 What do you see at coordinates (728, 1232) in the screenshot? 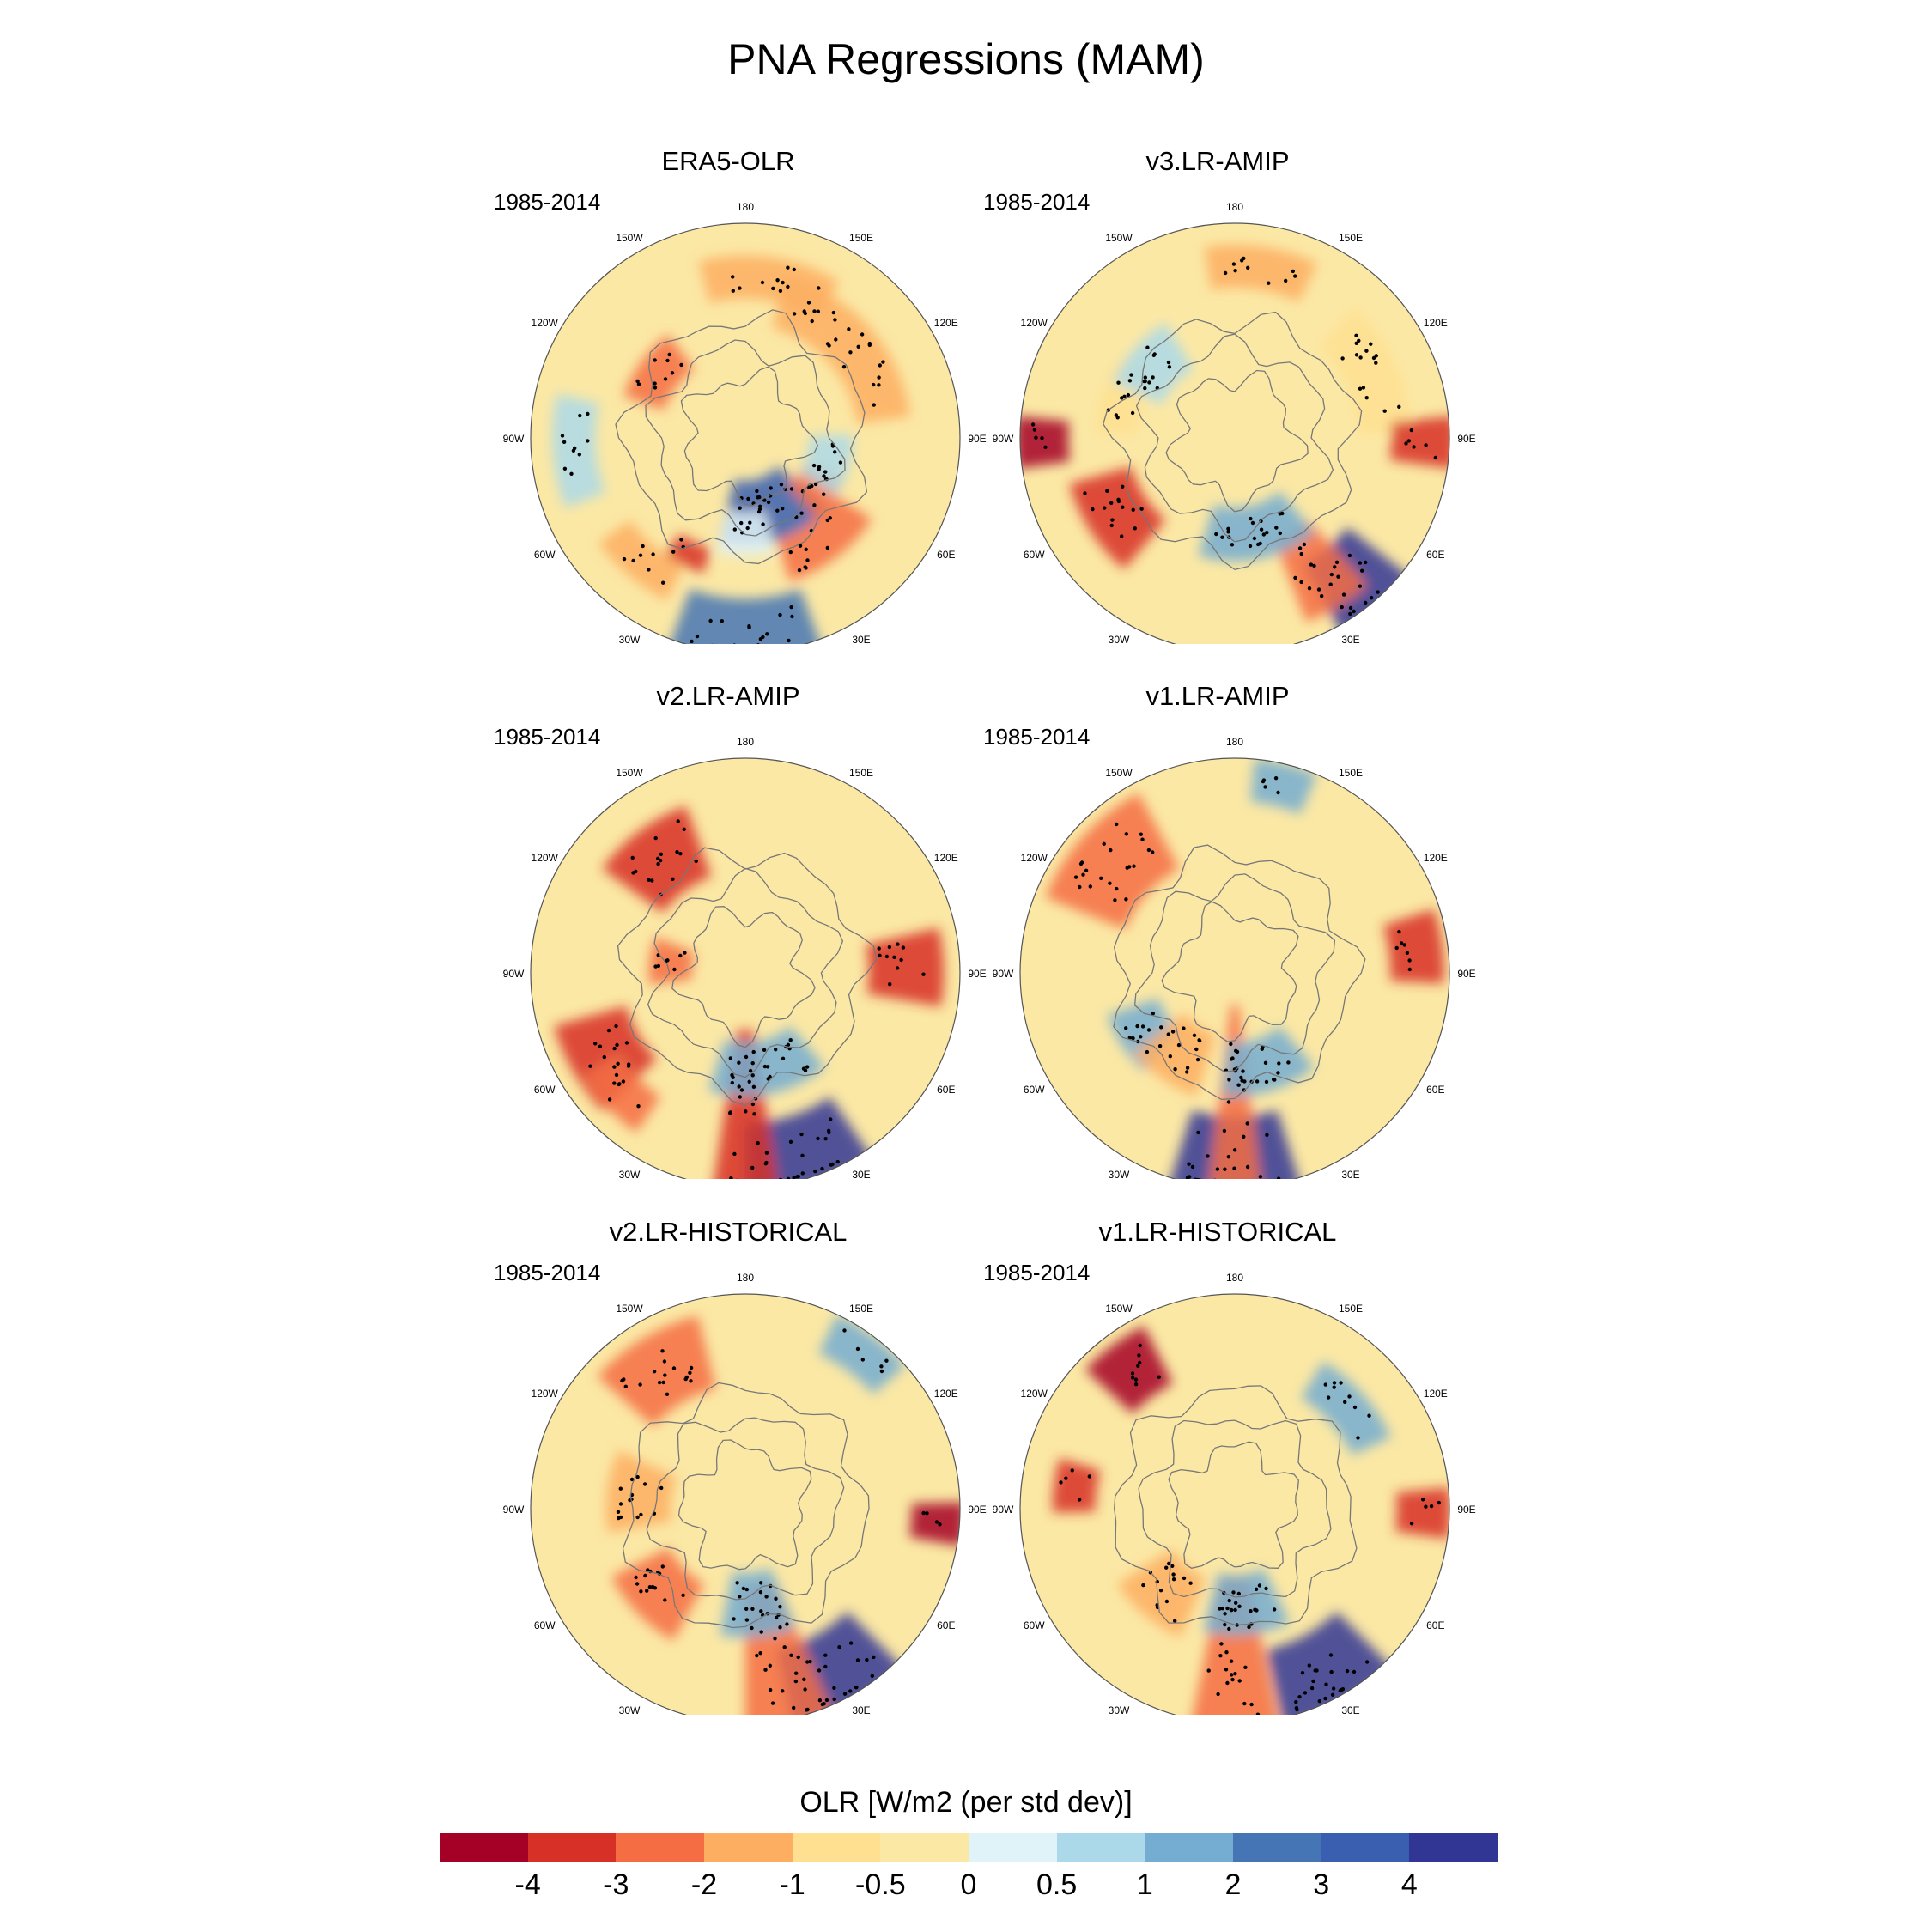
I see `panel-title: v2.LR-HISTORICAL` at bounding box center [728, 1232].